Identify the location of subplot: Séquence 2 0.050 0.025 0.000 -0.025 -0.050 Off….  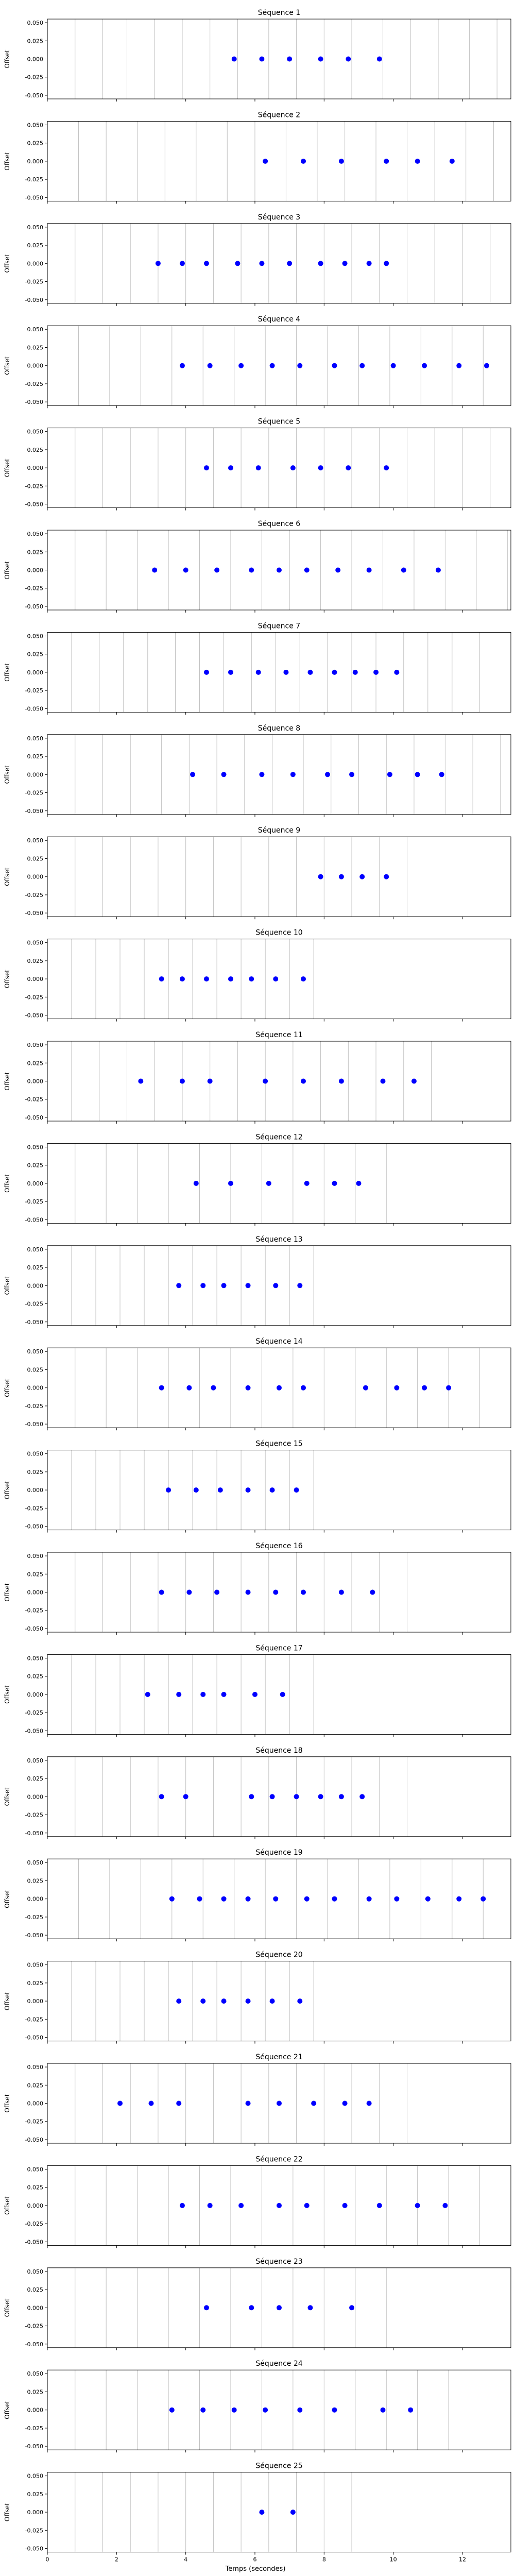
(257, 157).